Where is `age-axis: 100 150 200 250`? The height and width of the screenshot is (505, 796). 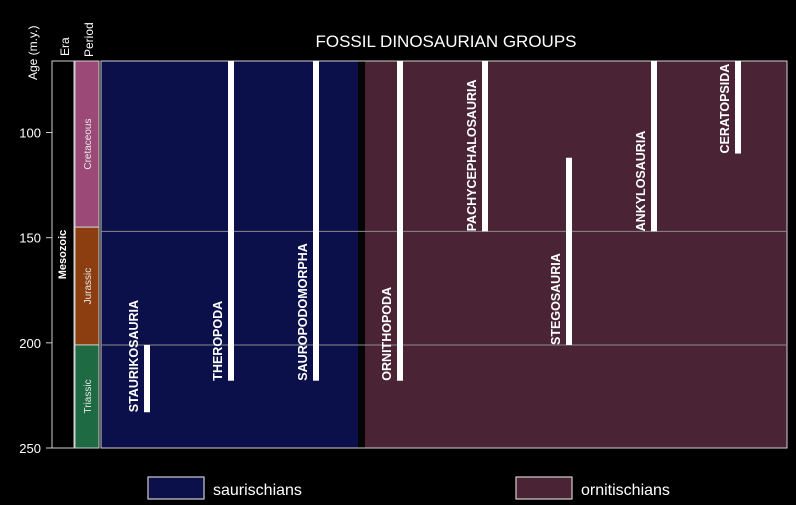
age-axis: 100 150 200 250 is located at coordinates (36, 258).